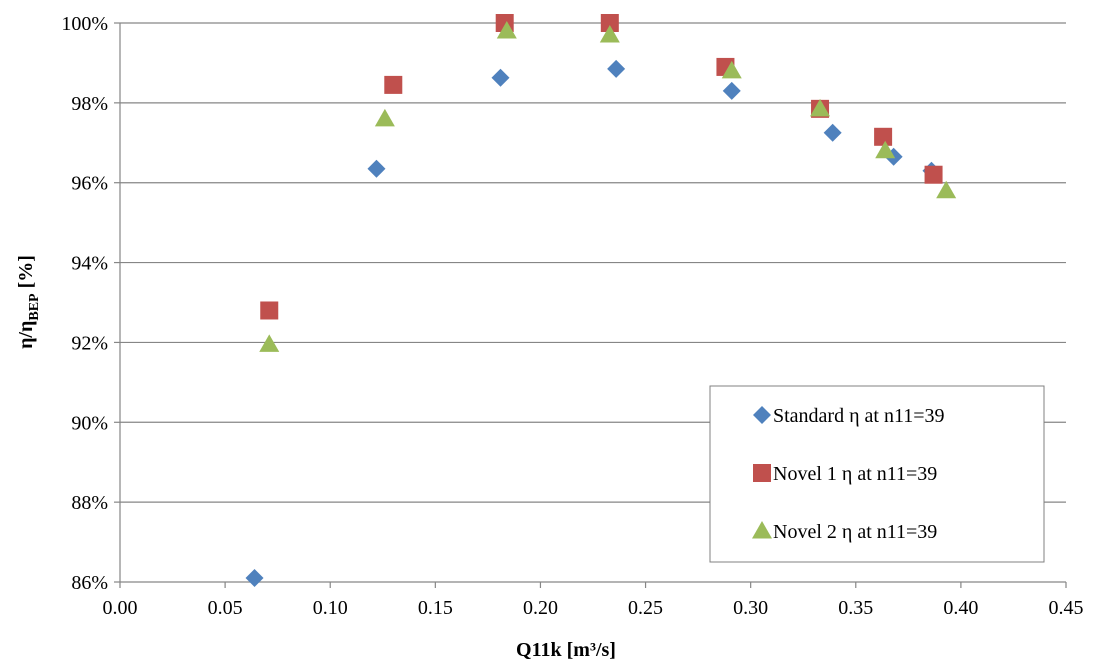 This screenshot has height=671, width=1095. I want to click on x-tick-label: 0.35, so click(855, 608).